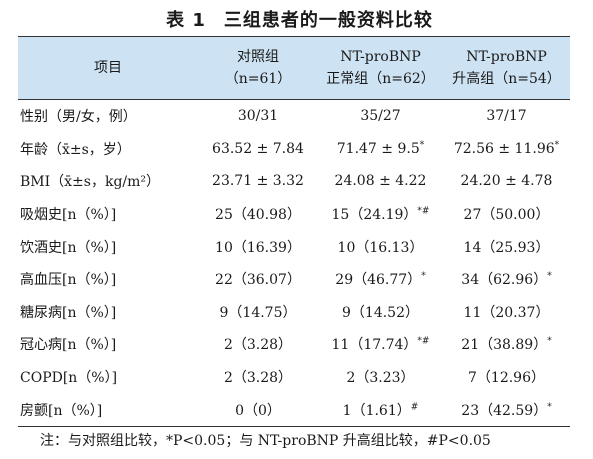  Describe the element at coordinates (90, 182) in the screenshot. I see `row-label: BMI（x̄±s，kg/m²）` at that location.